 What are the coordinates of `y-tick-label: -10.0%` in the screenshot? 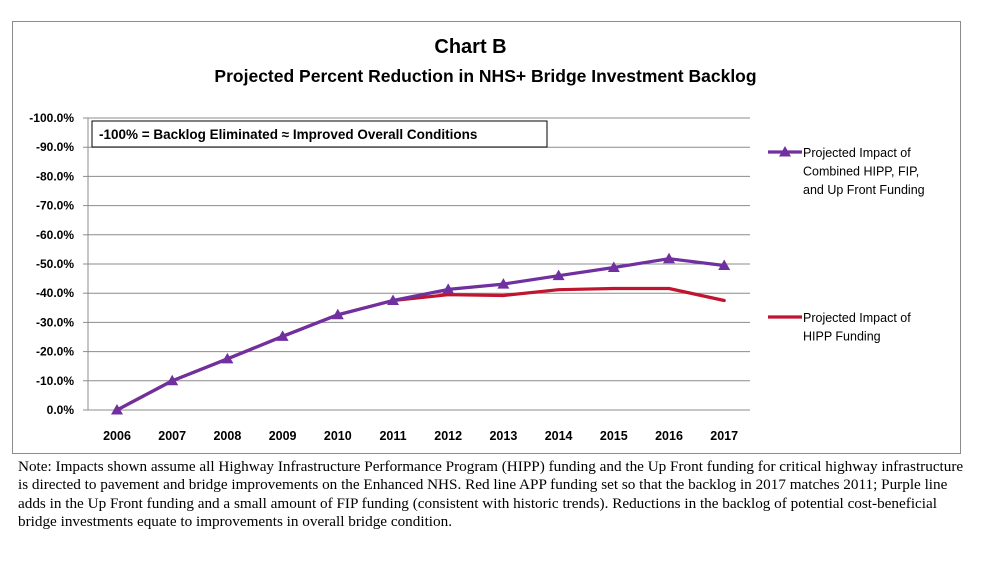 It's located at (55, 381).